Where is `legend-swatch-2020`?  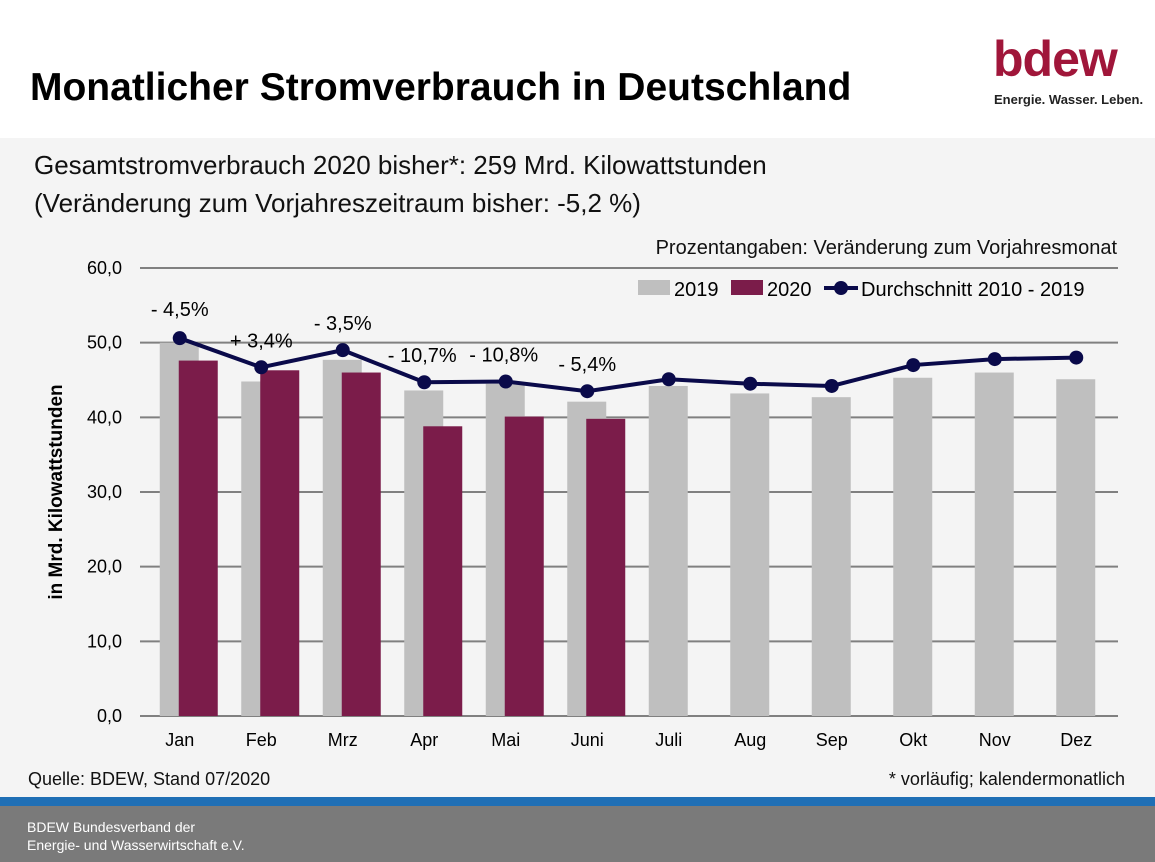 legend-swatch-2020 is located at coordinates (747, 287).